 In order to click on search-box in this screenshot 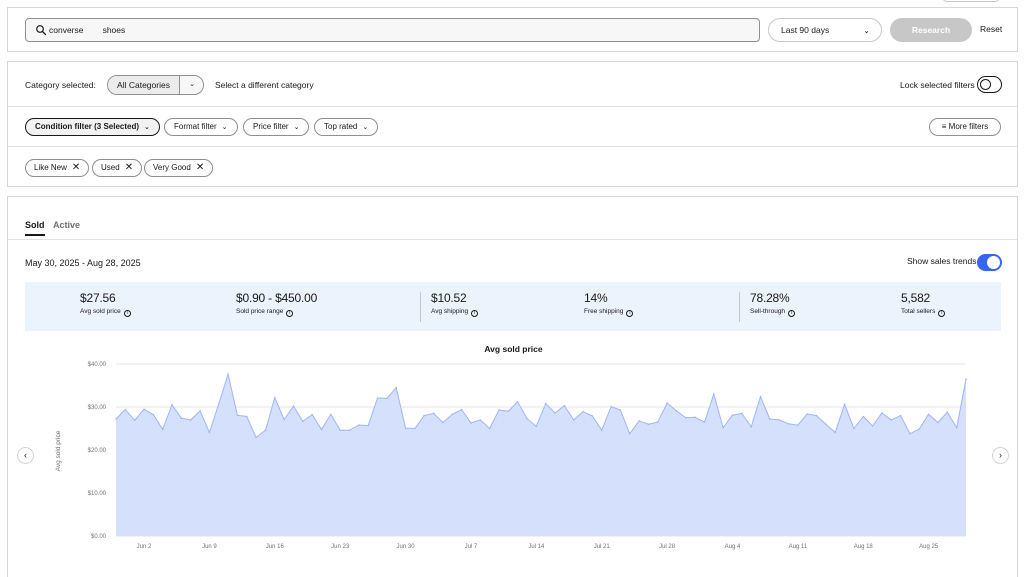, I will do `click(392, 30)`.